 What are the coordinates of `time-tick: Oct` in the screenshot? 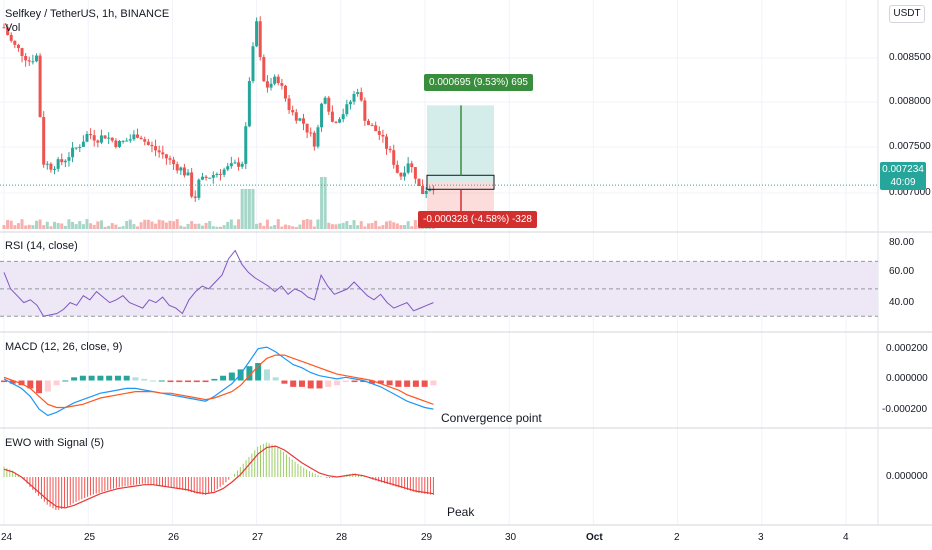 It's located at (594, 537).